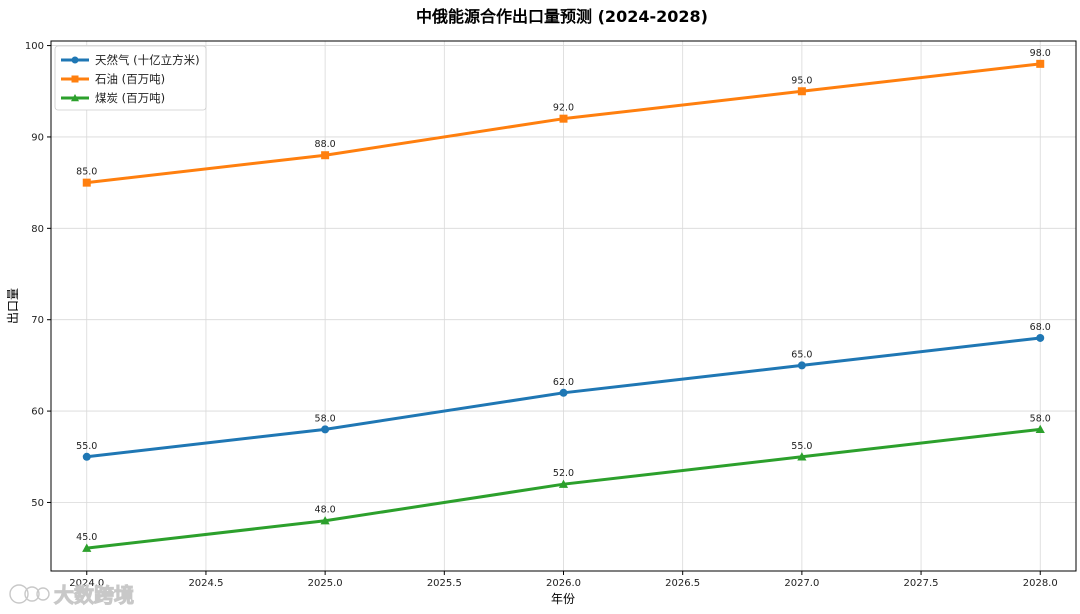 The image size is (1080, 614). What do you see at coordinates (37, 412) in the screenshot?
I see `y-tick-label: 60` at bounding box center [37, 412].